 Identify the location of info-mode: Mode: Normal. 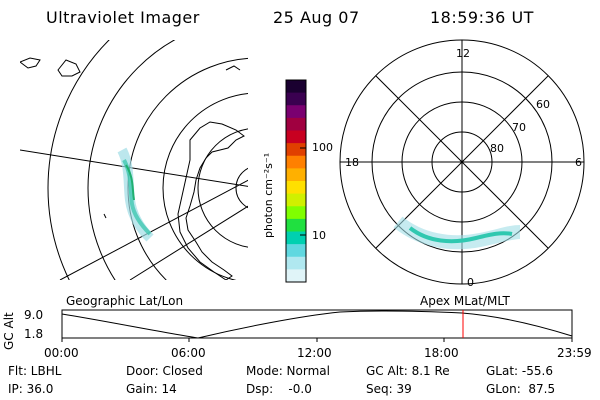
(288, 371).